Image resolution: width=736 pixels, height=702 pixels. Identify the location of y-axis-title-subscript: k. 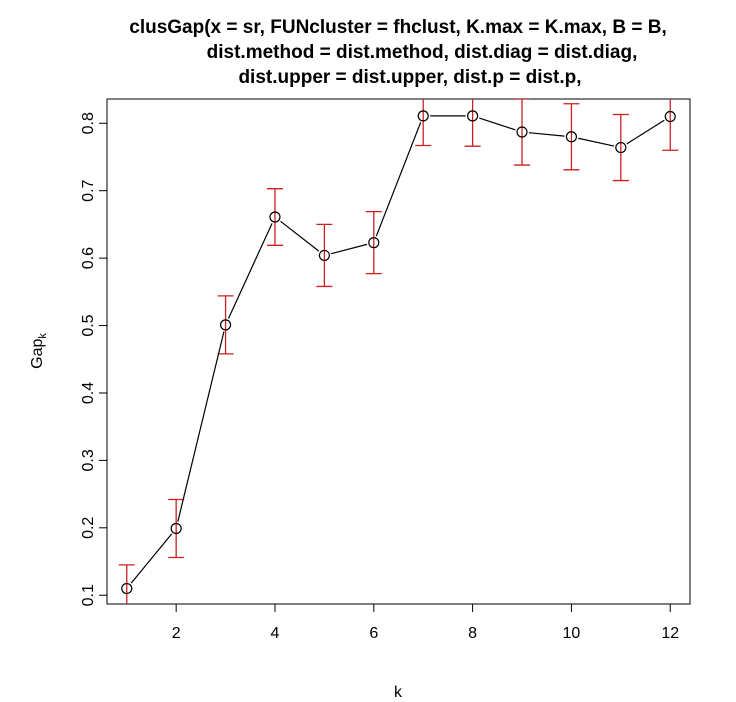
(43, 336).